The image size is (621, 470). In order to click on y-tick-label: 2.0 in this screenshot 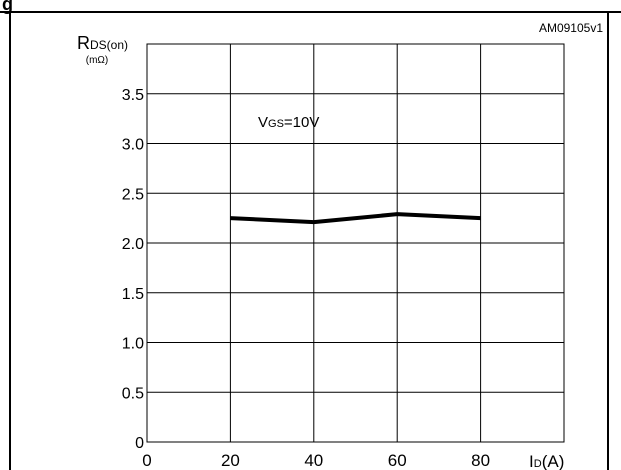, I will do `click(133, 244)`.